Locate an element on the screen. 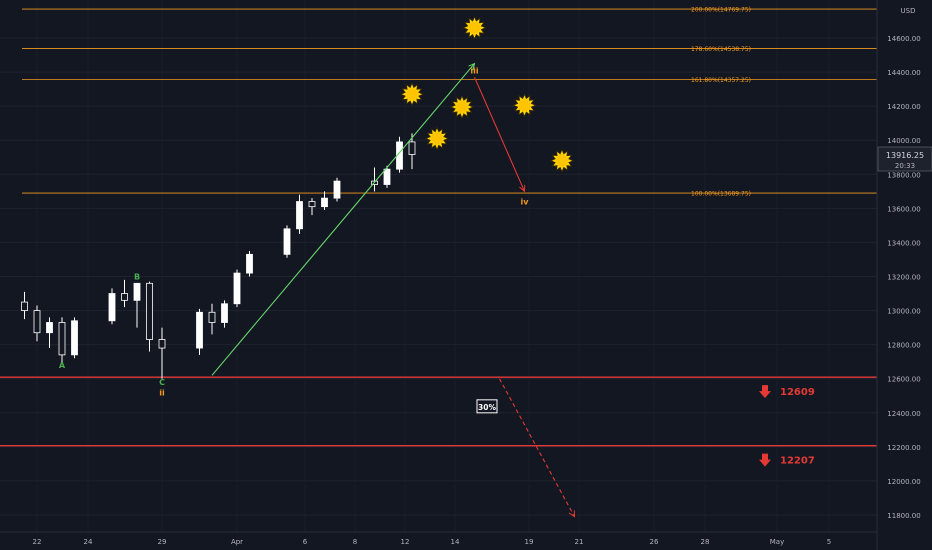  last-price-tag: 13916.25 20:33 is located at coordinates (904, 159).